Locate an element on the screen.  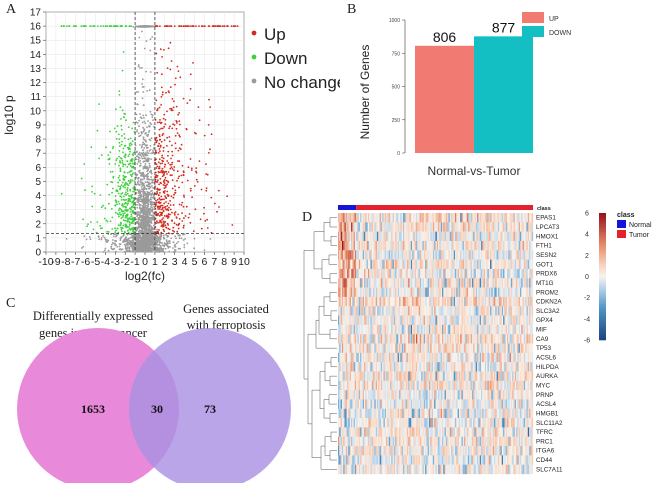
volcano-y-axis-label: log10 p is located at coordinates (9, 115).